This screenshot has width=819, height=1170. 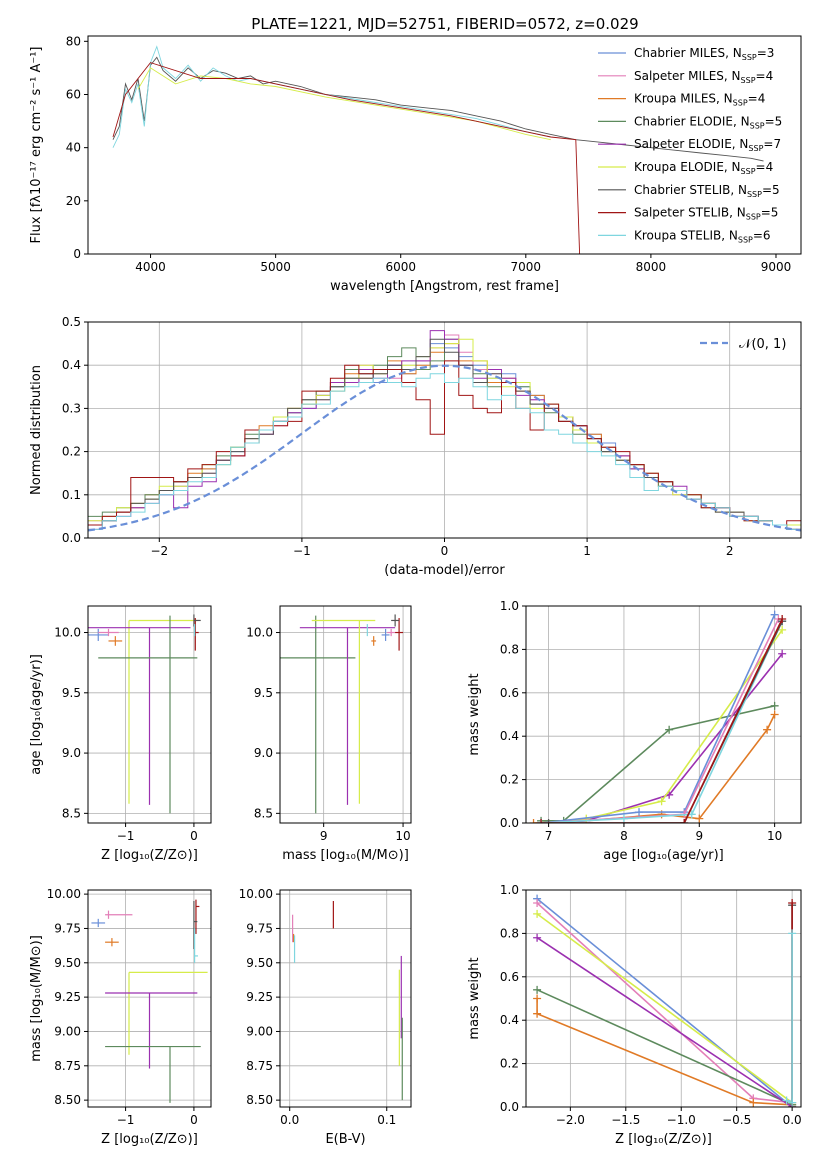 I want to click on y-tick-label: 20, so click(x=73, y=201).